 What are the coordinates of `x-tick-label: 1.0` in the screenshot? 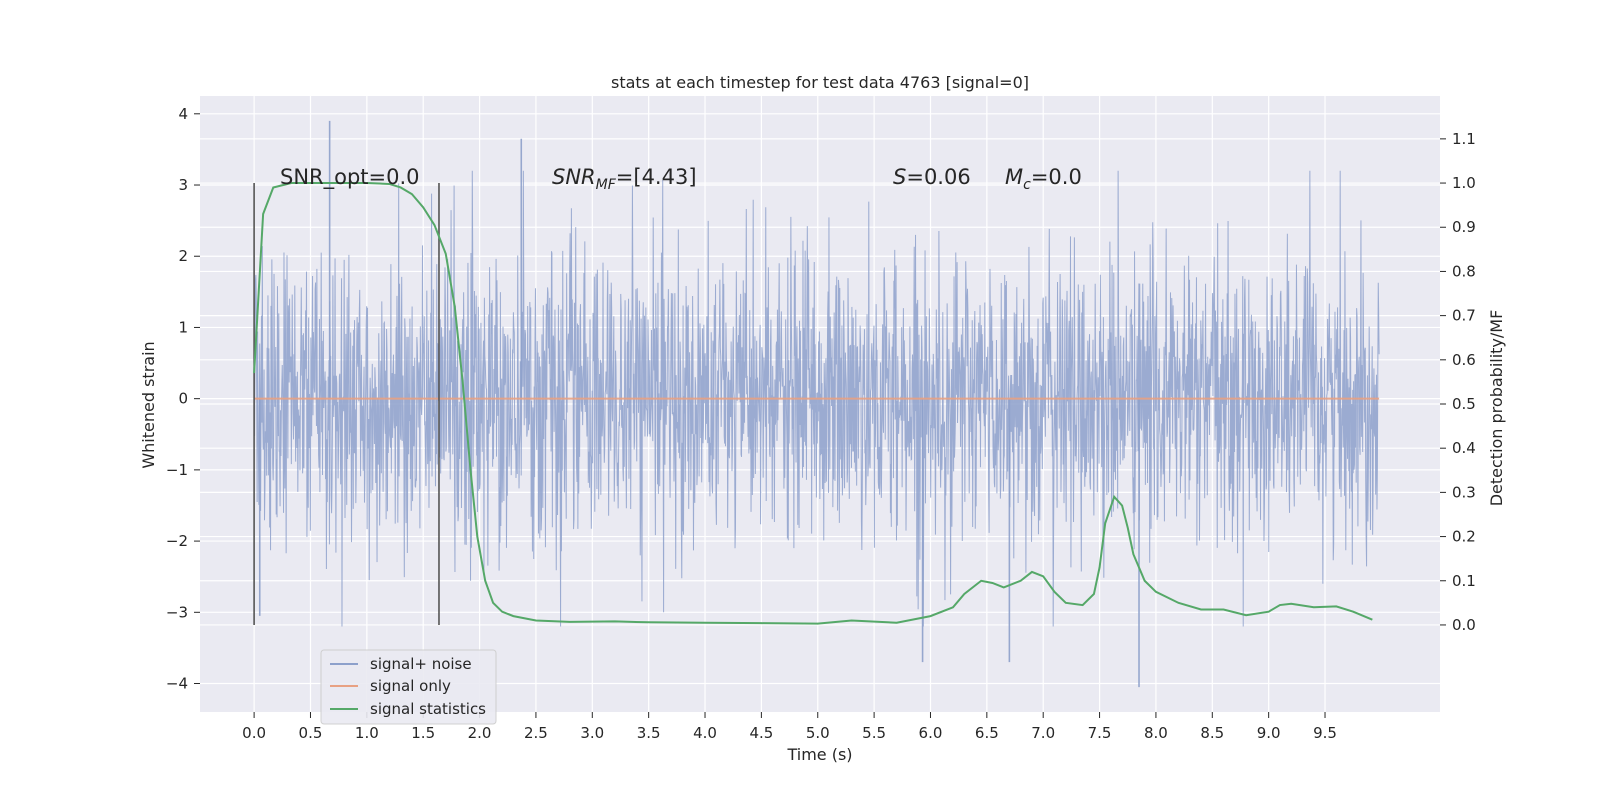 It's located at (367, 733).